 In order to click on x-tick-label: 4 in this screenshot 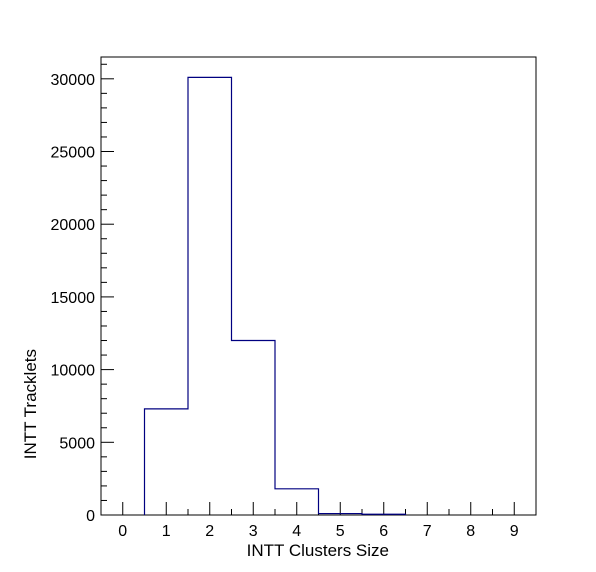, I will do `click(296, 531)`.